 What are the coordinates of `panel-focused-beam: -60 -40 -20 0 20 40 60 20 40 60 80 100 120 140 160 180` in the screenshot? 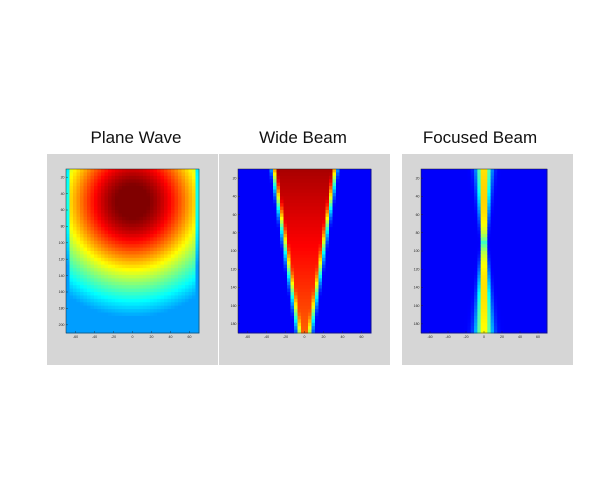 It's located at (487, 259).